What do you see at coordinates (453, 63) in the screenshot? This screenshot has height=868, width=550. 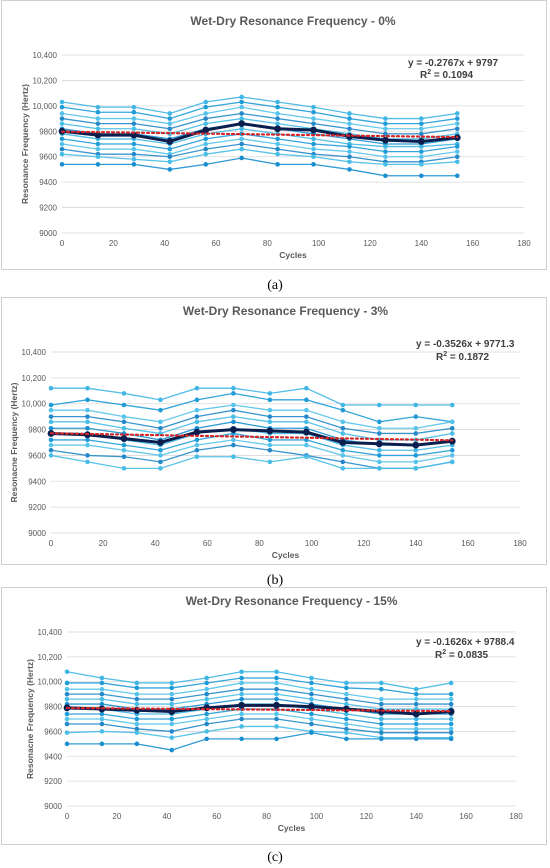 I see `trend-equation: y = -0.2767x + 9797` at bounding box center [453, 63].